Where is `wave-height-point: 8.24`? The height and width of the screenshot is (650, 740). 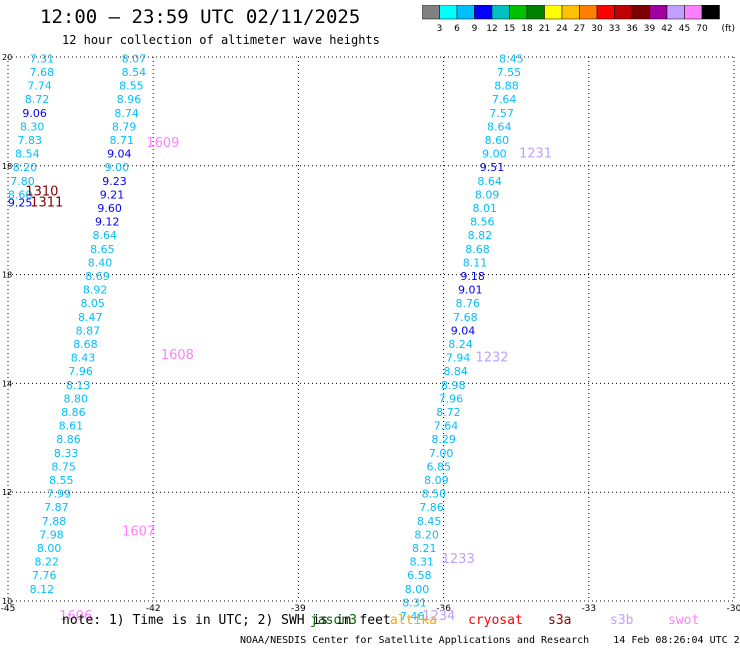
wave-height-point: 8.24 is located at coordinates (460, 344).